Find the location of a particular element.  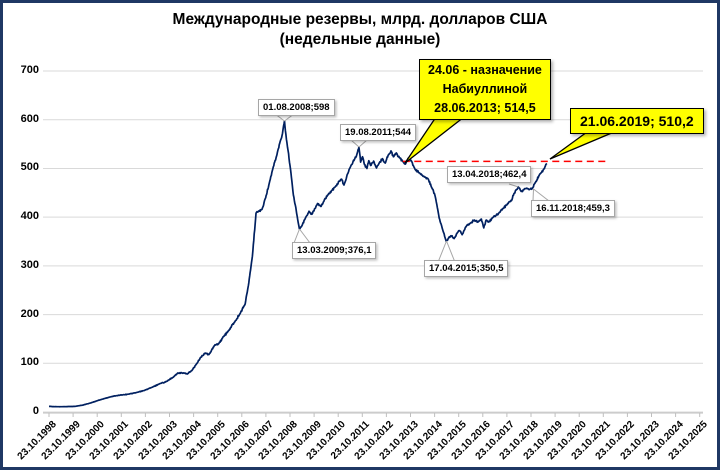

y-tick-label: 100 is located at coordinates (29, 362).